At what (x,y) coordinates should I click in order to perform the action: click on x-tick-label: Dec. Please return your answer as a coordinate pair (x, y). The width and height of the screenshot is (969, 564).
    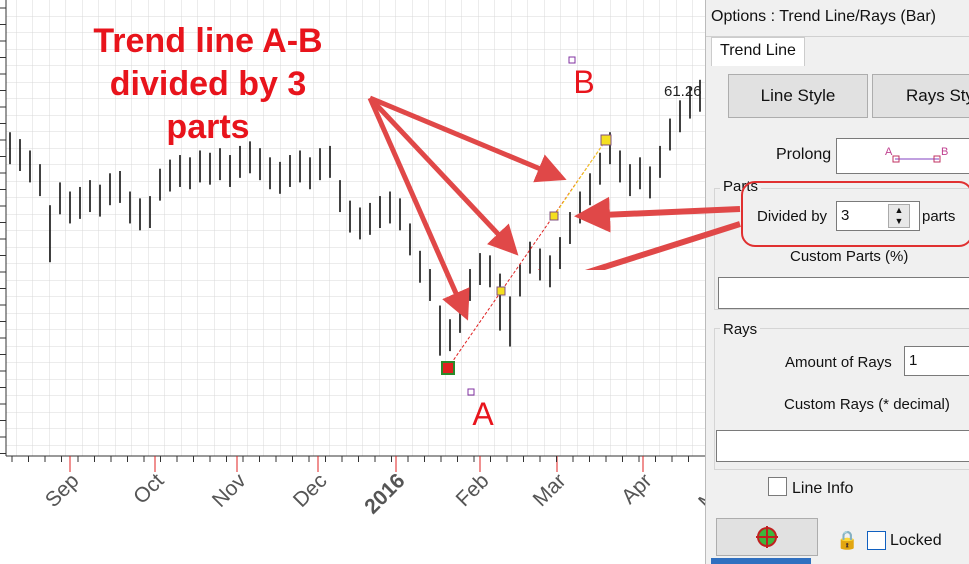
    Looking at the image, I should click on (310, 490).